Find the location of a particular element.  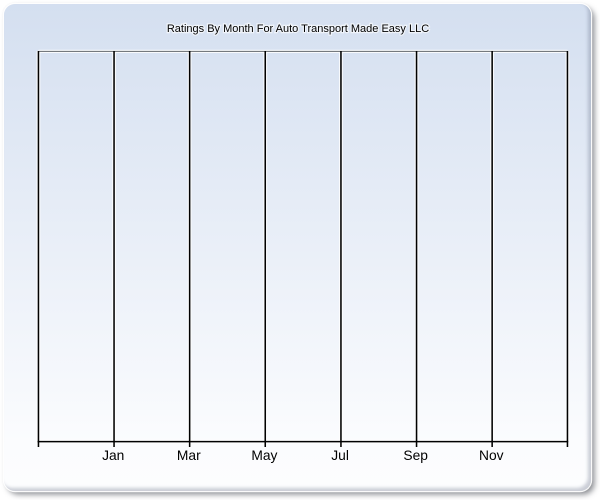

svg-text: May is located at coordinates (264, 455).